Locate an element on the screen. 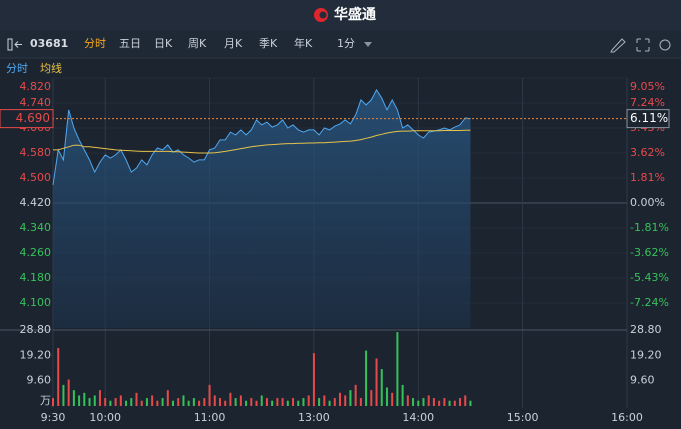 This screenshot has height=429, width=681. tab: 分时 is located at coordinates (95, 43).